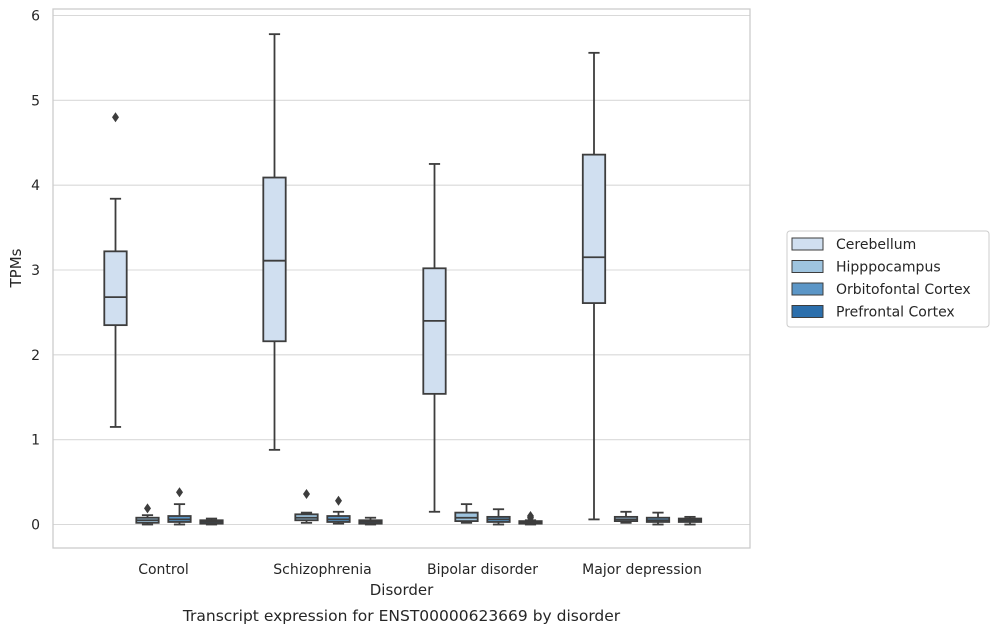  Describe the element at coordinates (387, 507) in the screenshot. I see `series-hipppocampus` at that location.